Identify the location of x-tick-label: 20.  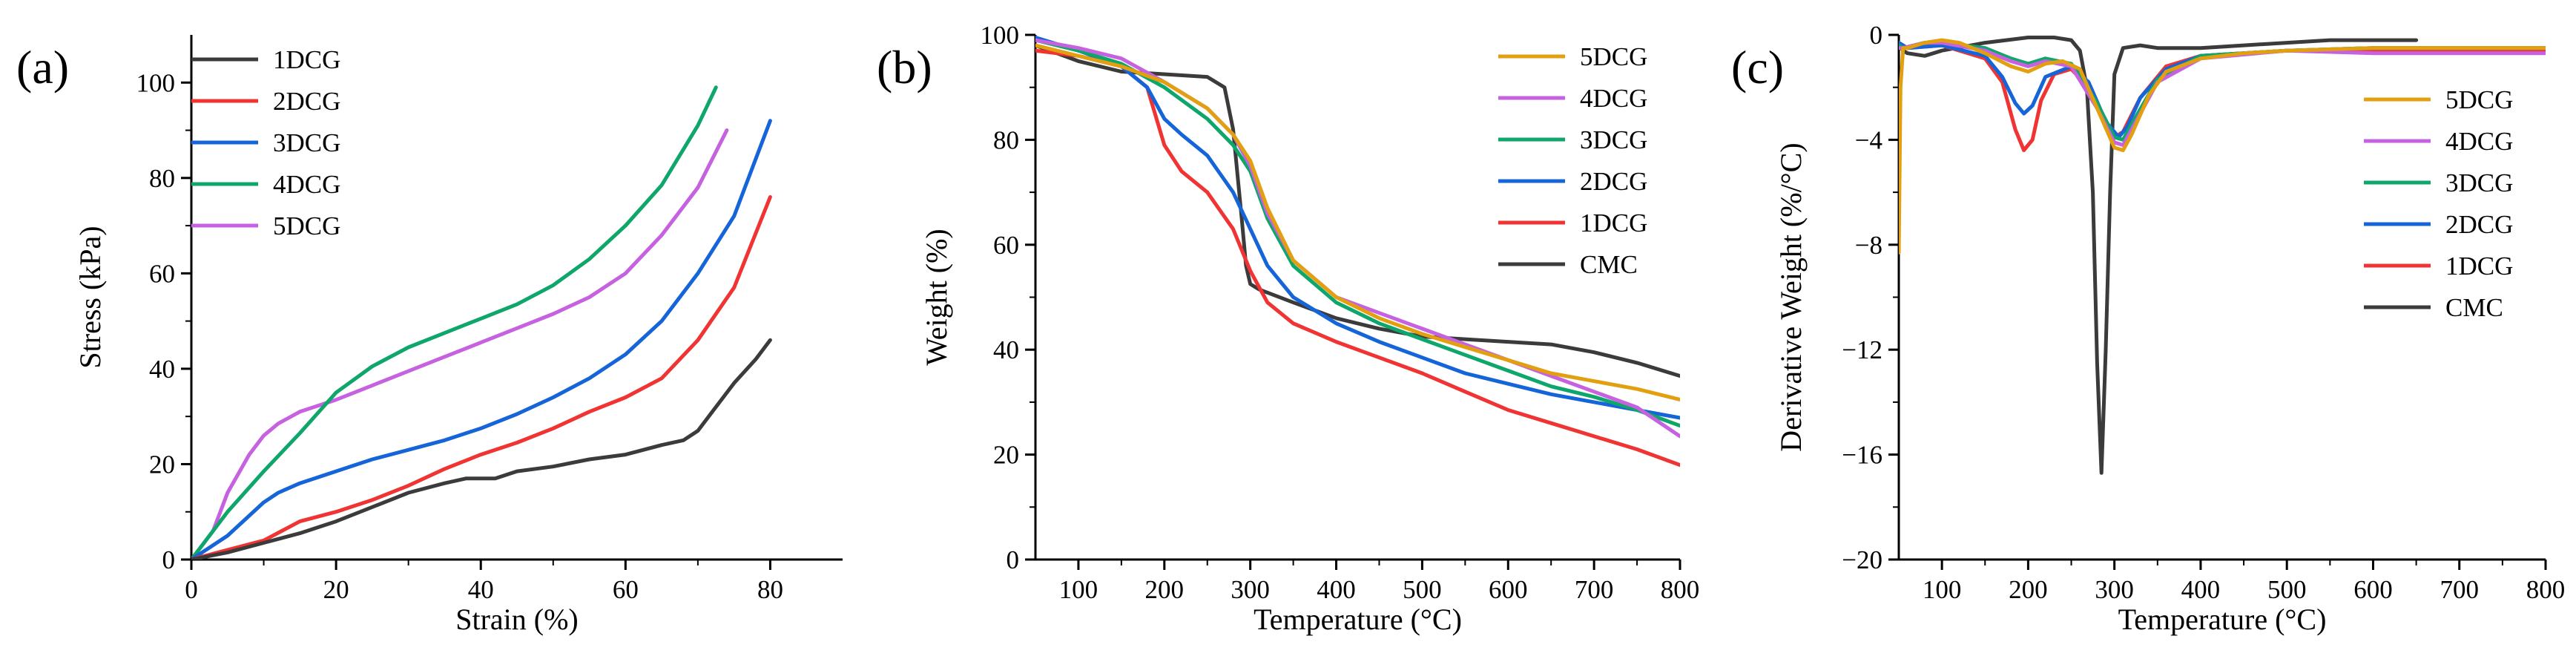
(336, 590).